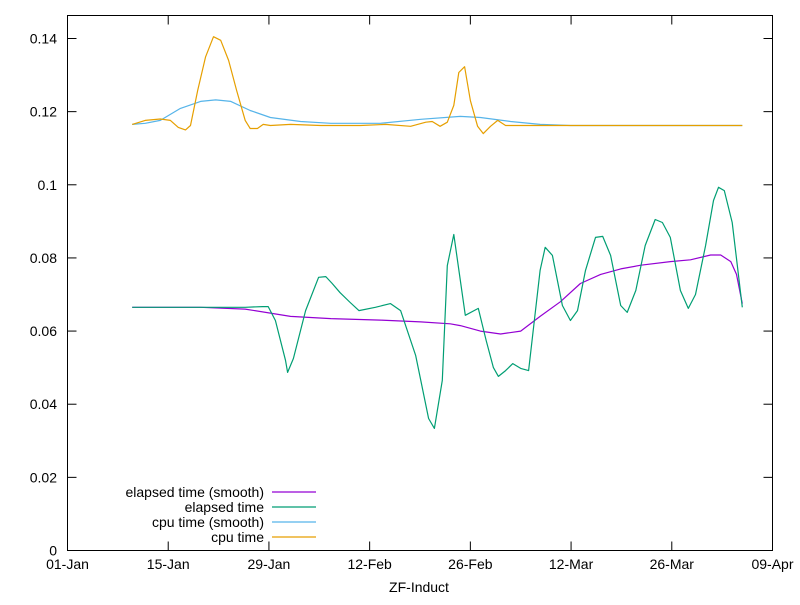  Describe the element at coordinates (43, 112) in the screenshot. I see `y-tick-label: 0.12` at that location.